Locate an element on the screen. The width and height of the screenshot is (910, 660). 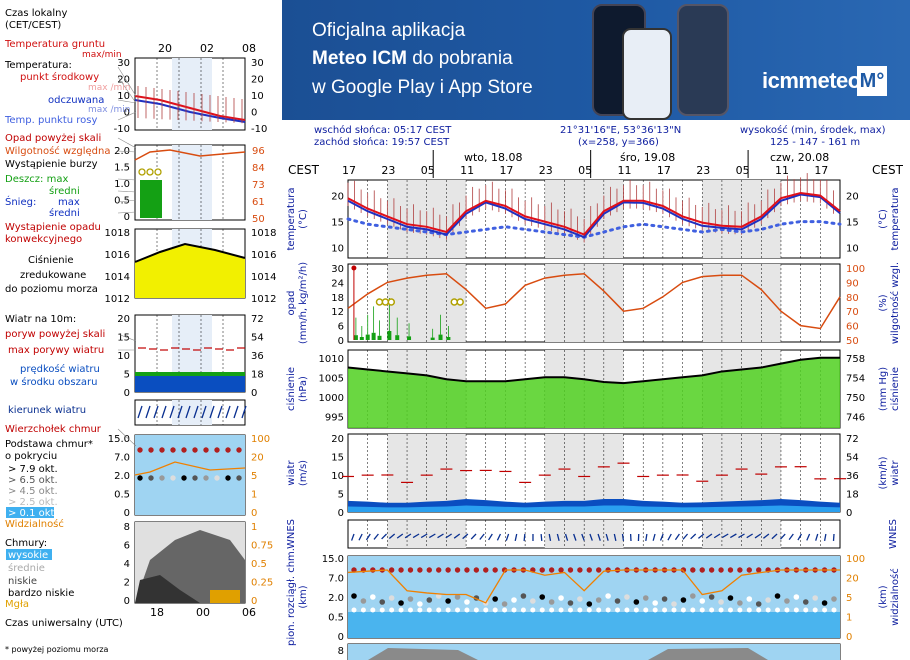
hum-unit: (%) is located at coordinates (883, 302).